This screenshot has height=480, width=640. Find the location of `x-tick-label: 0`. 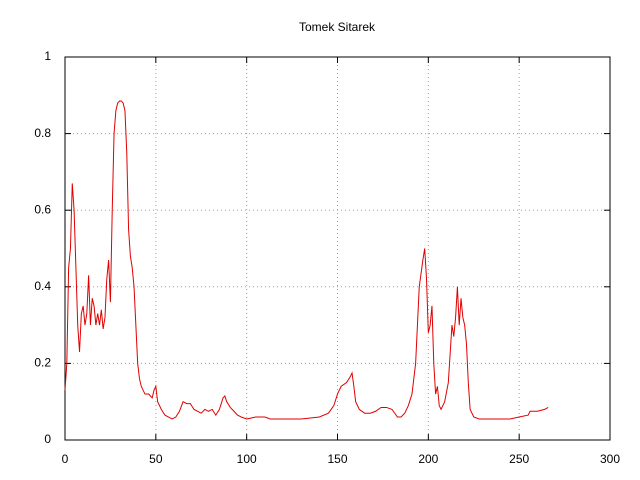

x-tick-label: 0 is located at coordinates (65, 459).